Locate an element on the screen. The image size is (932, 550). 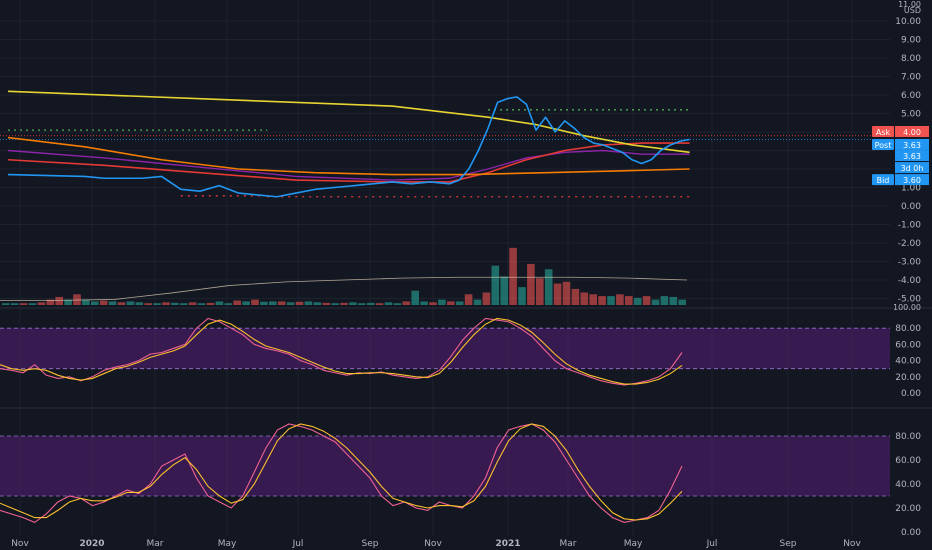
price-tick-label: 0.00 is located at coordinates (911, 207).